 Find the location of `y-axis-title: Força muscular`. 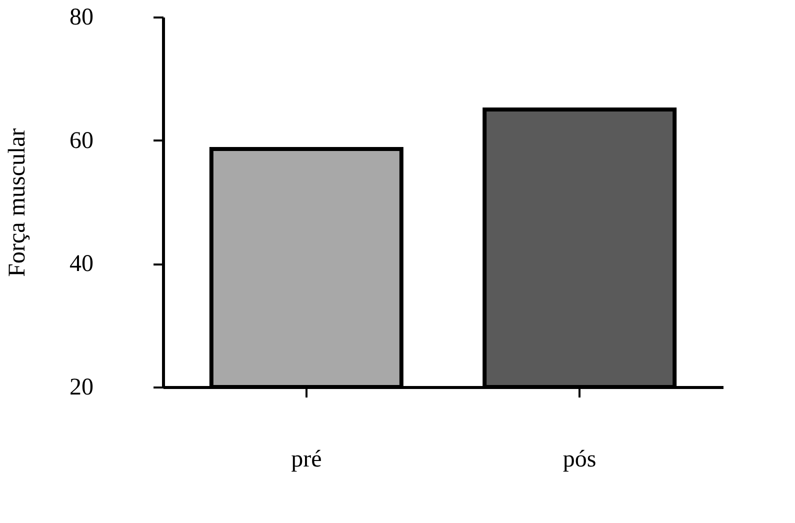

y-axis-title: Força muscular is located at coordinates (17, 202).